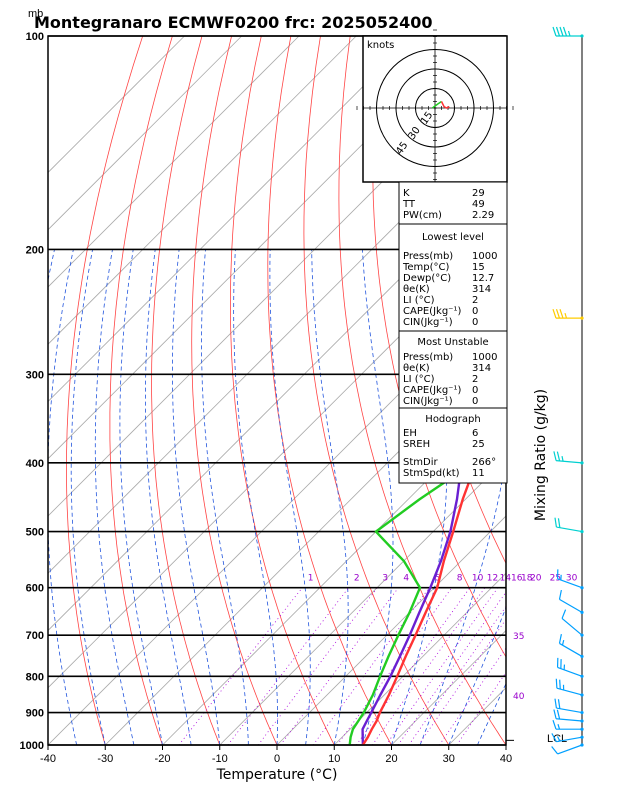  Describe the element at coordinates (555, 578) in the screenshot. I see `mixing-ratio-label: 25` at that location.